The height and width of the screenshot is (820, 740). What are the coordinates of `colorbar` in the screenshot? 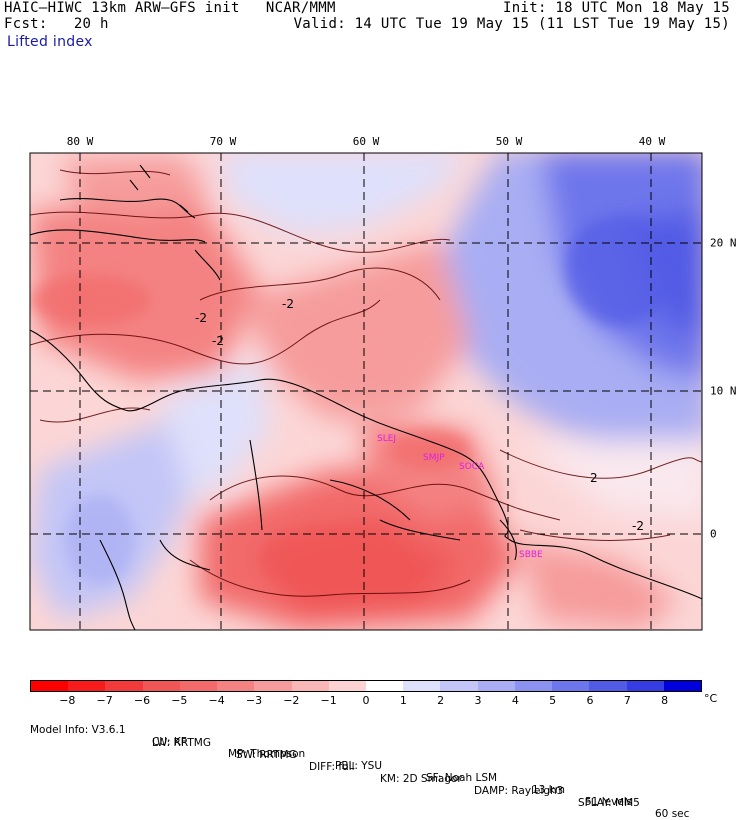 It's located at (366, 686).